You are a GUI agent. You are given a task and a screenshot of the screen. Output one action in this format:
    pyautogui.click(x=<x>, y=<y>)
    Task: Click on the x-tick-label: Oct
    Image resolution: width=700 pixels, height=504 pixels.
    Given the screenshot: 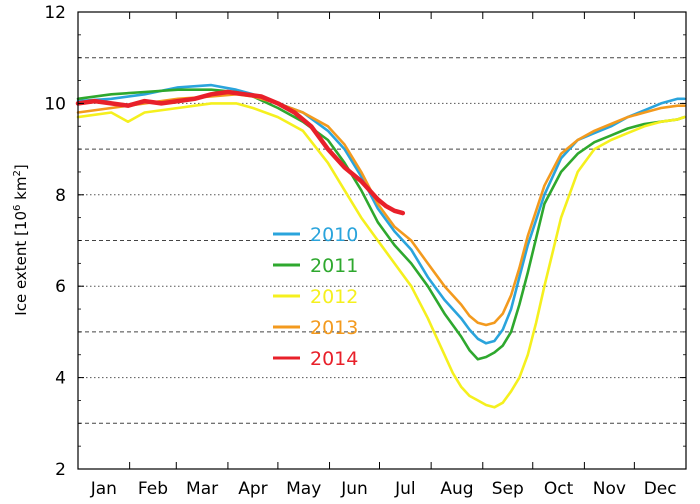 What is the action you would take?
    pyautogui.click(x=559, y=489)
    